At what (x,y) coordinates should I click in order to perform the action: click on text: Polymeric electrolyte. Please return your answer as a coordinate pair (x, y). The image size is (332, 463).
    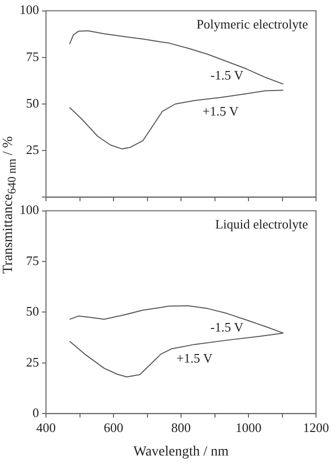
    Looking at the image, I should click on (252, 24).